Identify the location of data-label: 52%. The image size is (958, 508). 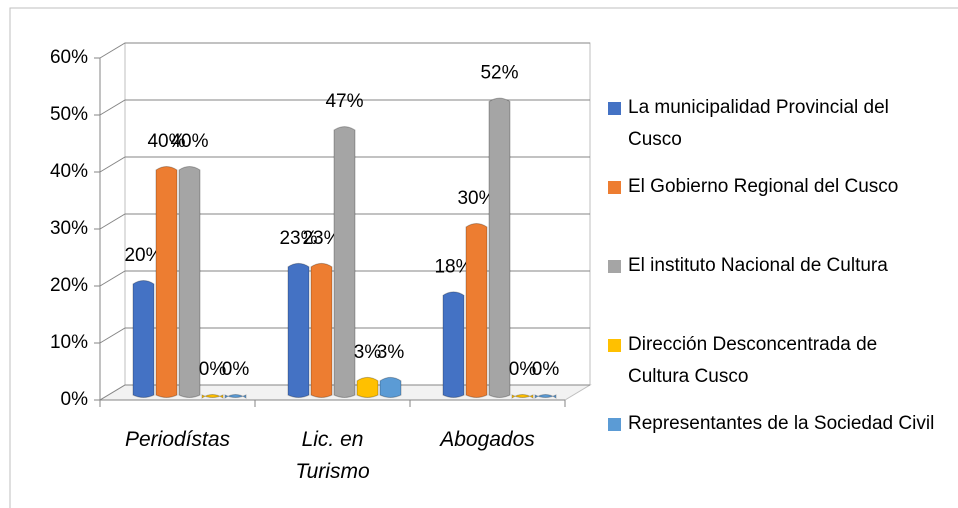
(499, 73).